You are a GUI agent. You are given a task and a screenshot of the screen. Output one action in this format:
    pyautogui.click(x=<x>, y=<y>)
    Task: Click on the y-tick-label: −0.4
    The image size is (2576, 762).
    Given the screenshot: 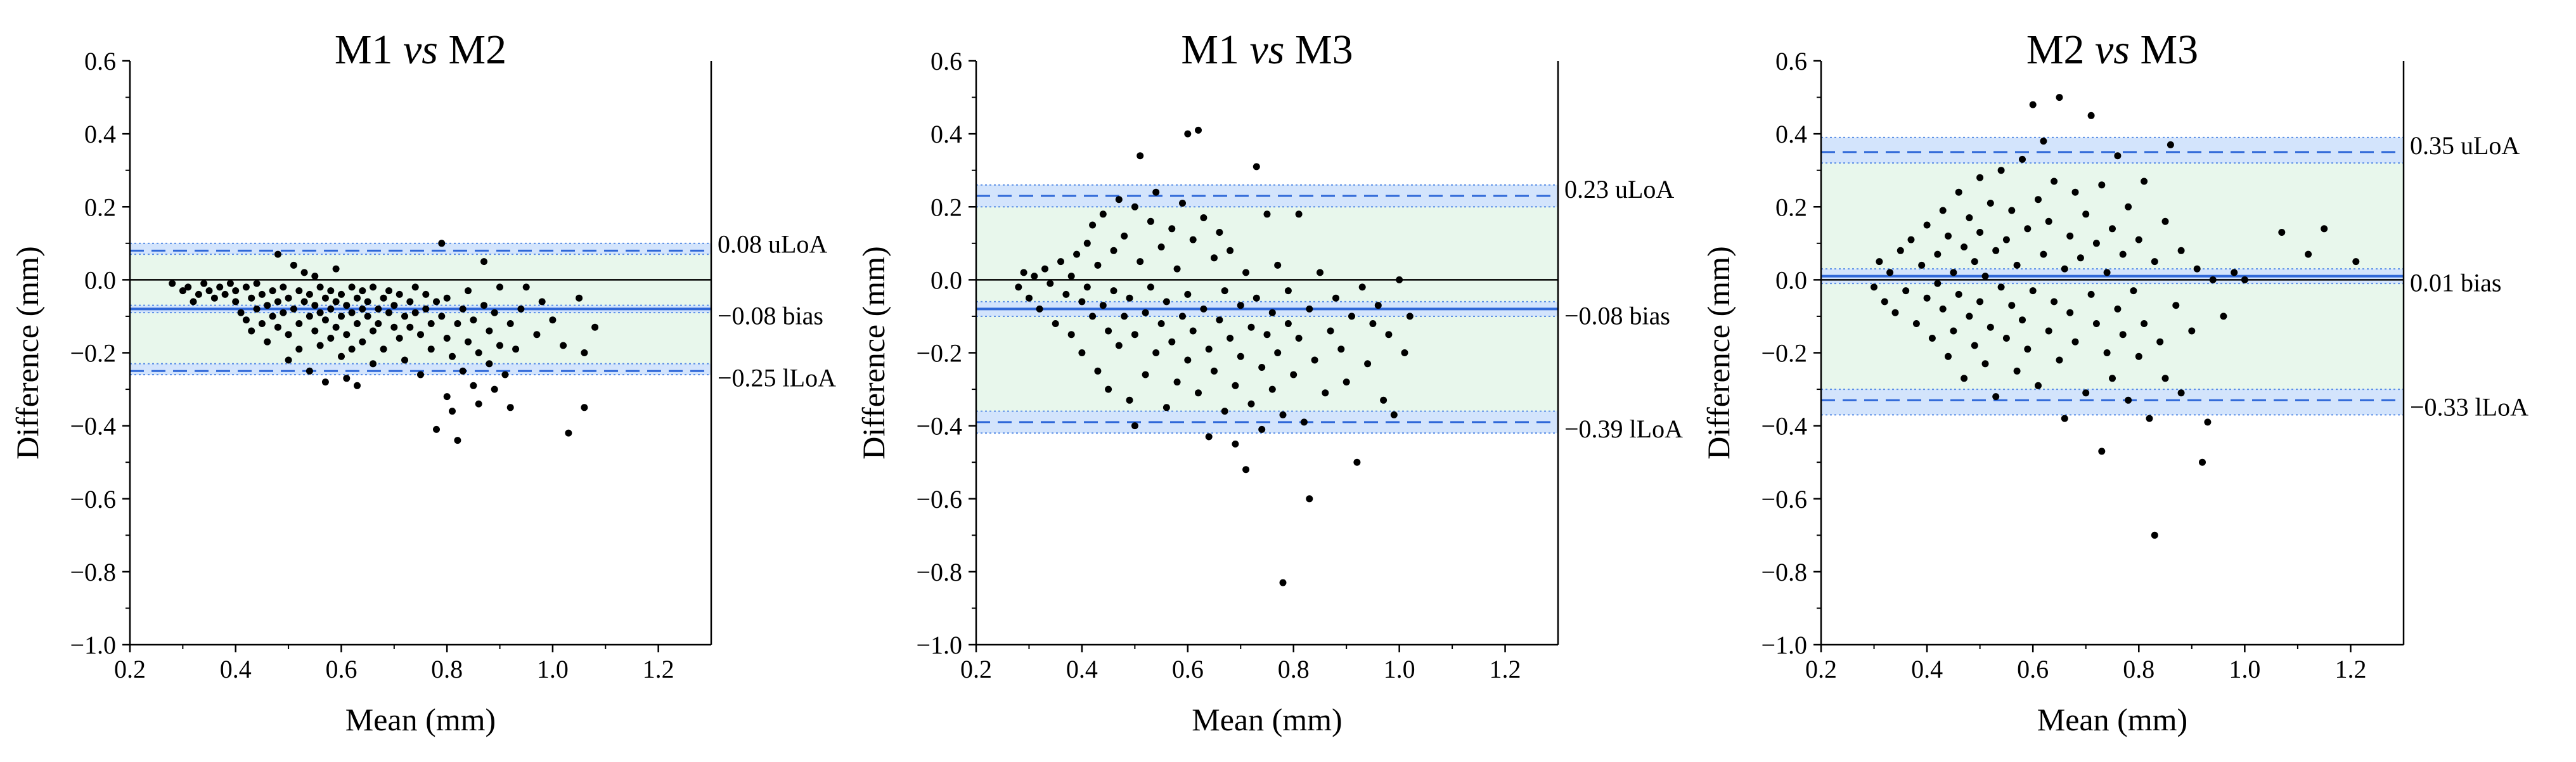 What is the action you would take?
    pyautogui.click(x=93, y=426)
    